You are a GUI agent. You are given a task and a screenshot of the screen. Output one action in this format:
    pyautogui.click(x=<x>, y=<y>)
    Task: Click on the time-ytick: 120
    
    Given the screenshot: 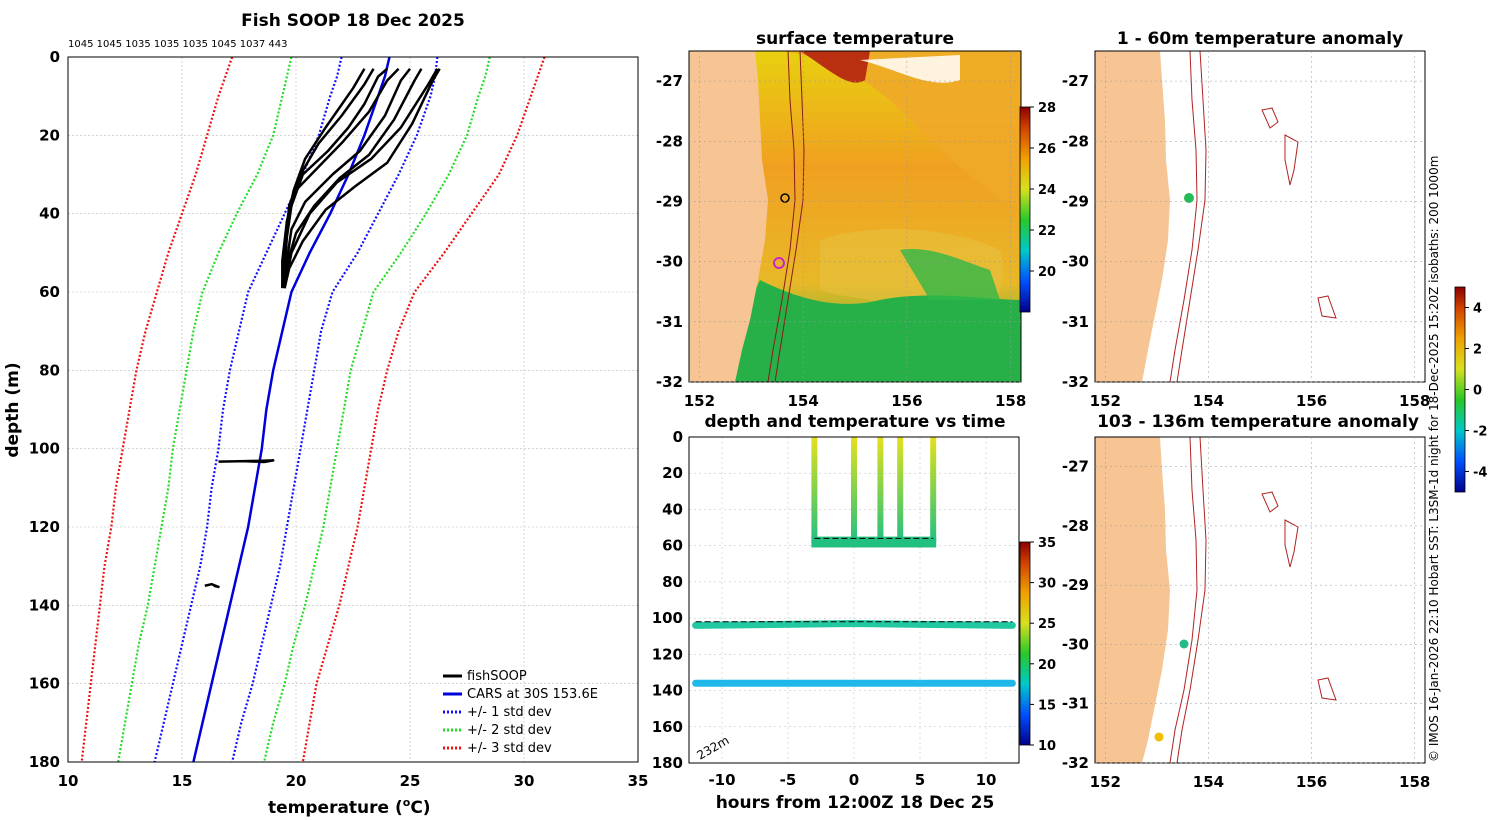 What is the action you would take?
    pyautogui.click(x=667, y=654)
    